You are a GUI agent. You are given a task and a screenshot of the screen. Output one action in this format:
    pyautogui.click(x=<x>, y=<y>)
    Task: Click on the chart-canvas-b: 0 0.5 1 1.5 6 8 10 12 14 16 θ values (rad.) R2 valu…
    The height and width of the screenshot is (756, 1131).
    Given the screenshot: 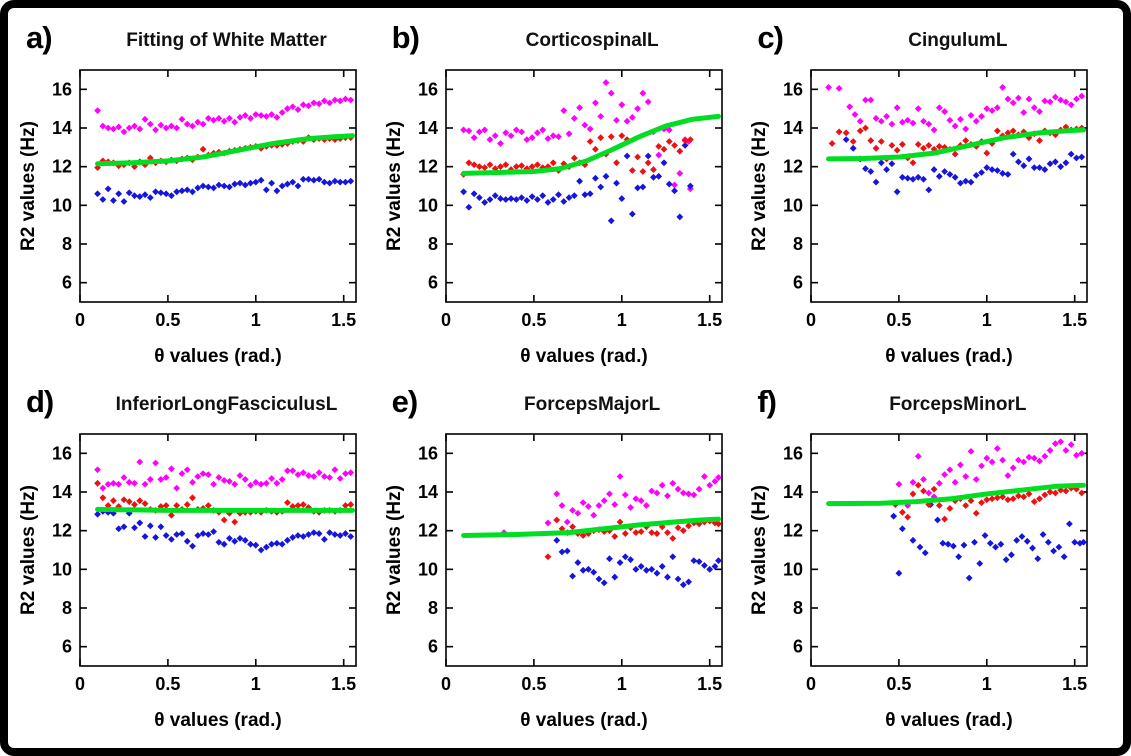 What is the action you would take?
    pyautogui.click(x=560, y=216)
    